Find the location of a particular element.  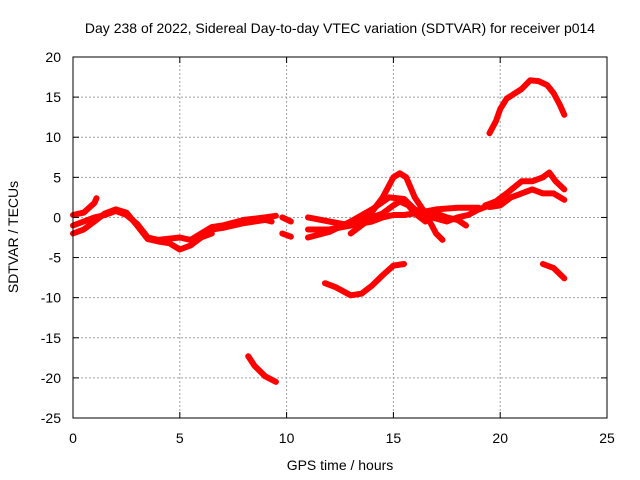

series-trace-j is located at coordinates (408, 217).